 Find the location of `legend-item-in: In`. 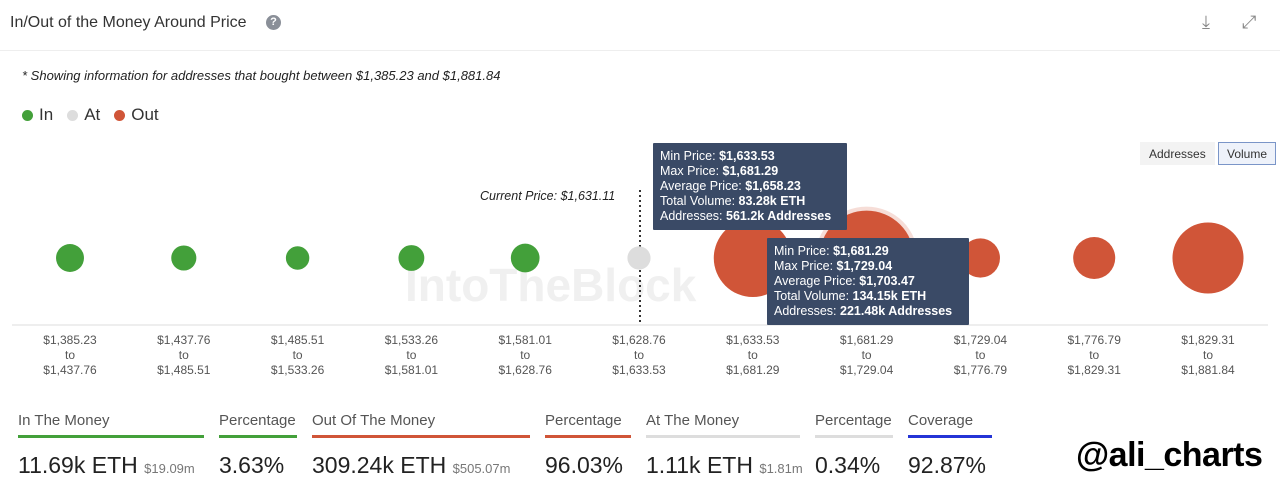

legend-item-in: In is located at coordinates (37, 115).